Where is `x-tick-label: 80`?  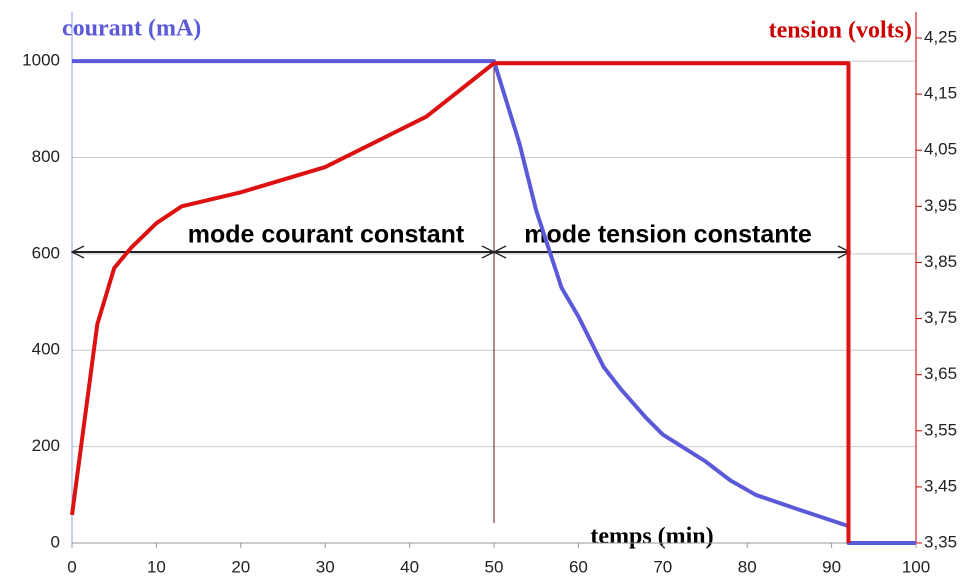 x-tick-label: 80 is located at coordinates (747, 566).